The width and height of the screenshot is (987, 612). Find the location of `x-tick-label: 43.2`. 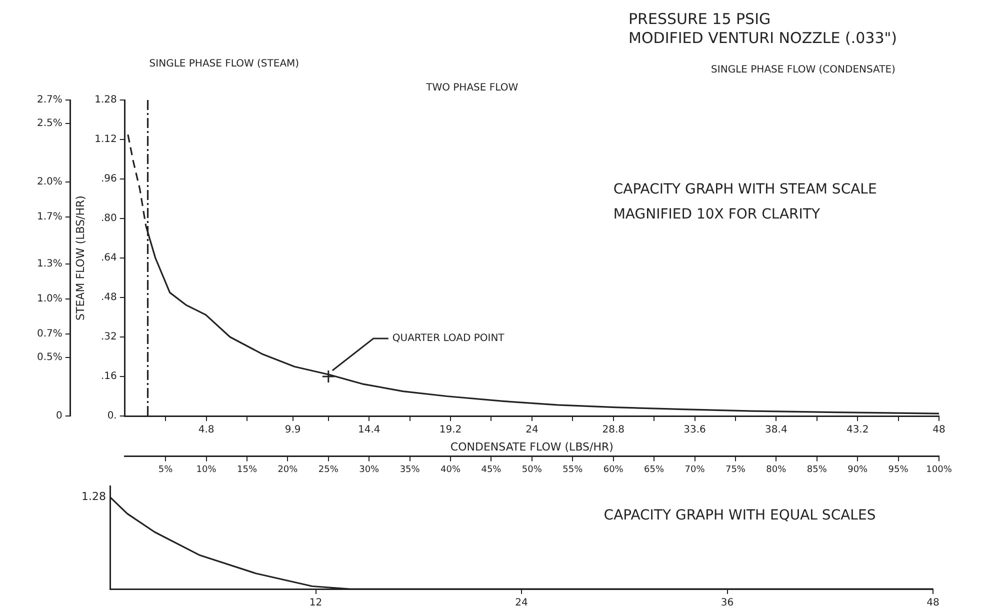

x-tick-label: 43.2 is located at coordinates (857, 430).